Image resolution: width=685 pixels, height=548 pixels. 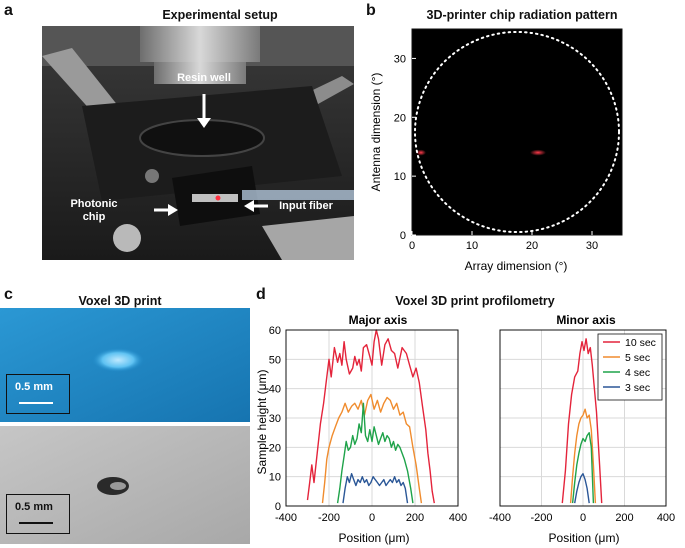 What do you see at coordinates (278, 507) in the screenshot?
I see `ytick-label: 0` at bounding box center [278, 507].